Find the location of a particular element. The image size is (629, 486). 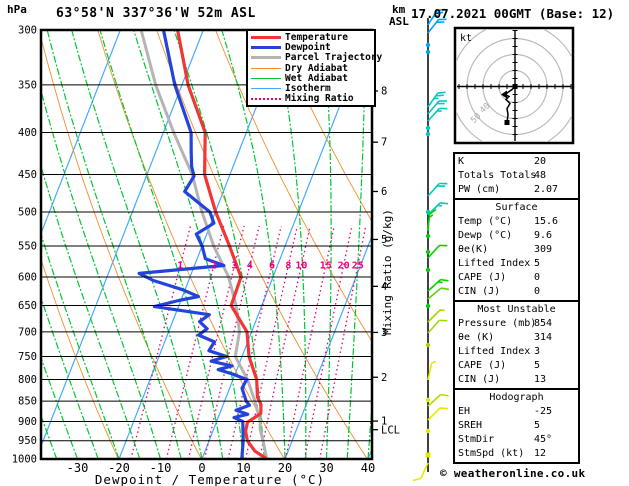

svg-text: 1000 is located at coordinates (24, 460).